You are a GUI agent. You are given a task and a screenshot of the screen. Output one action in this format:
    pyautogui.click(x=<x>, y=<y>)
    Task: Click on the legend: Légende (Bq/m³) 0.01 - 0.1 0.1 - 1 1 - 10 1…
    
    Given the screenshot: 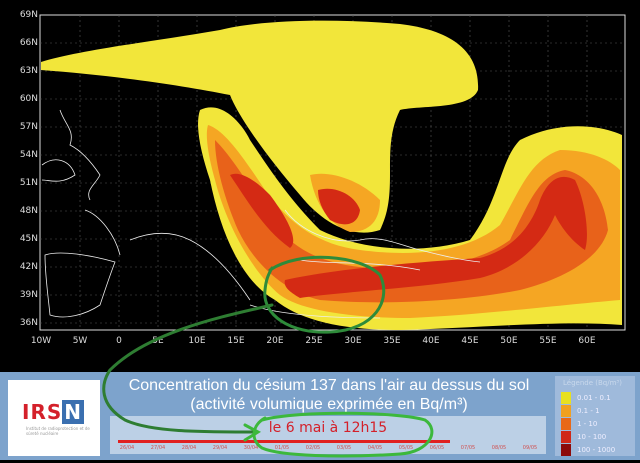 What is the action you would take?
    pyautogui.click(x=595, y=416)
    